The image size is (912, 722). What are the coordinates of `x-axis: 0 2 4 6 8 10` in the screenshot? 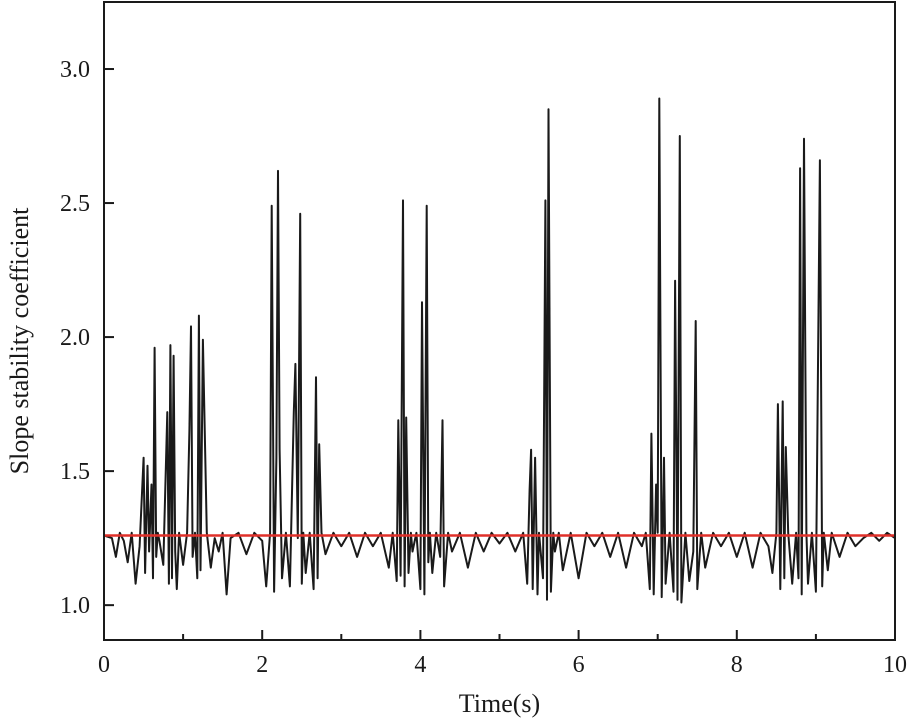 It's located at (502, 654).